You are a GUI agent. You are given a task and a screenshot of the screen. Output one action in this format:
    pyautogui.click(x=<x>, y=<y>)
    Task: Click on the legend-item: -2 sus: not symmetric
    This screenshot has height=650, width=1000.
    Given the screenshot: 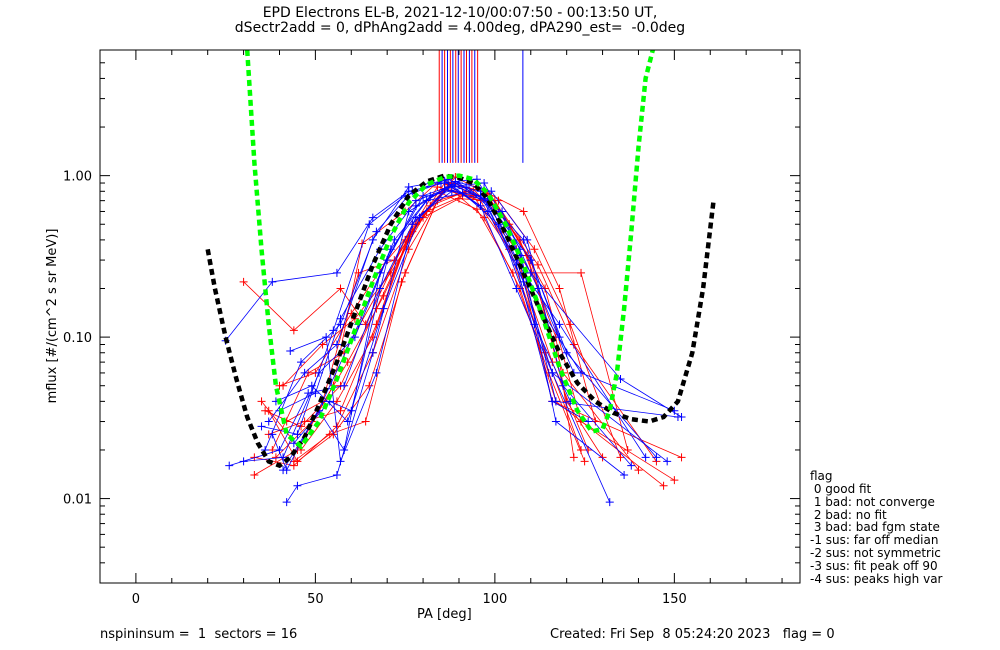 What is the action you would take?
    pyautogui.click(x=875, y=553)
    